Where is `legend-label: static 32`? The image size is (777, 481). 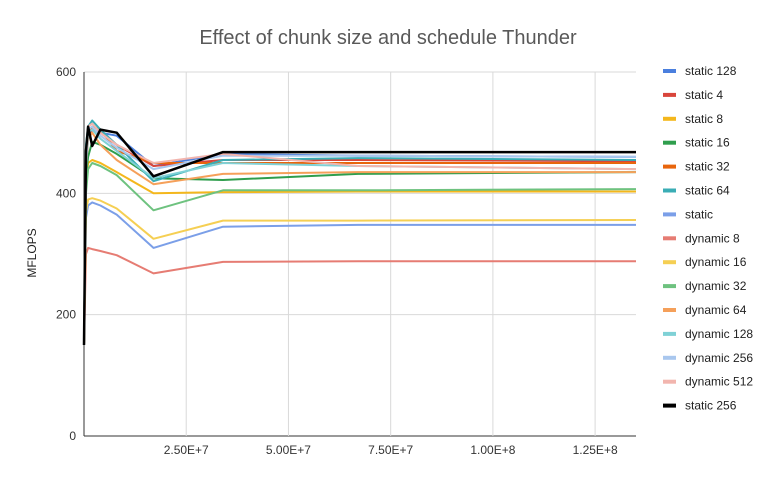
legend-label: static 32 is located at coordinates (707, 167).